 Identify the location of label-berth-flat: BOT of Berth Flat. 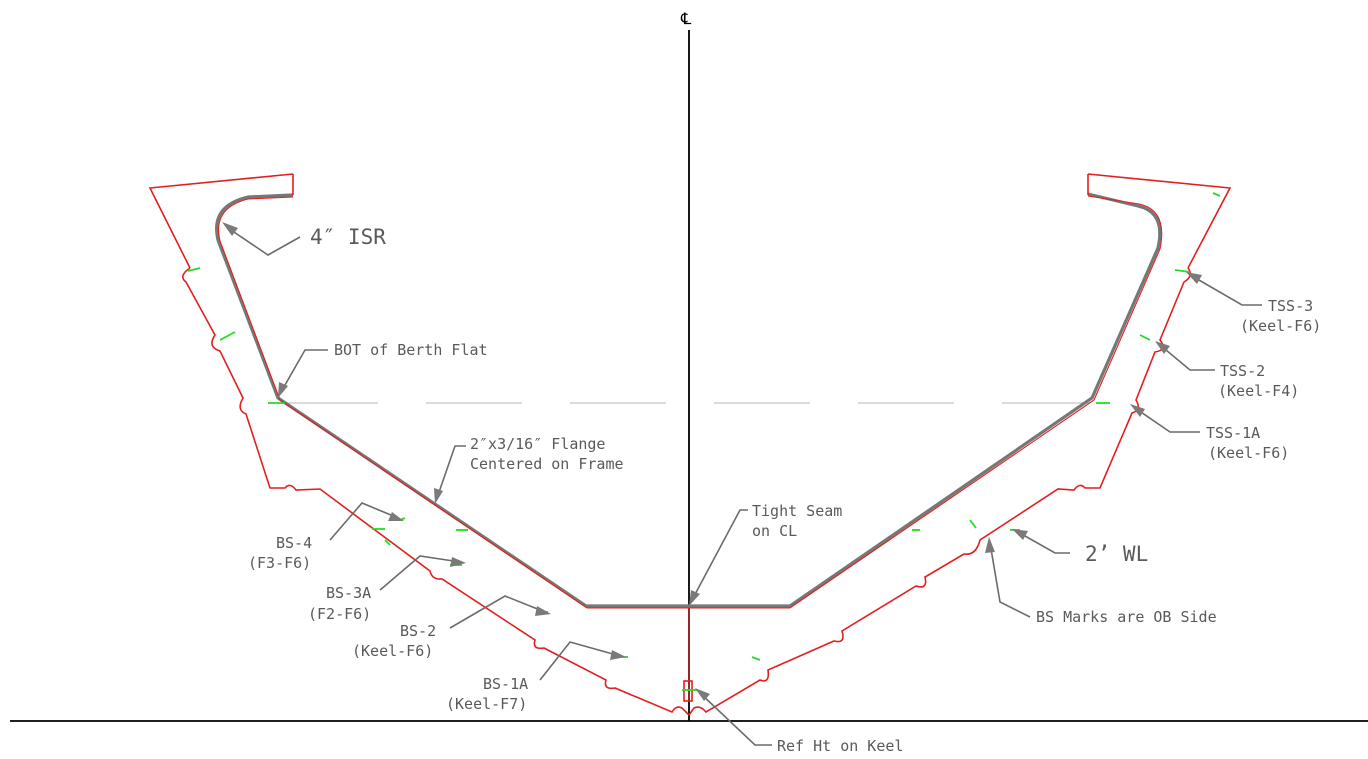
(411, 350).